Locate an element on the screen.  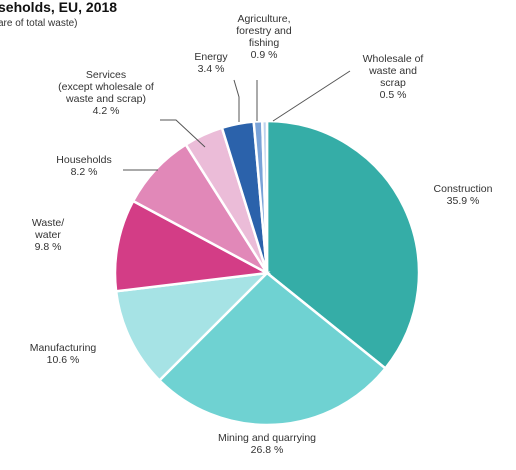
slice-label: water is located at coordinates (47, 235).